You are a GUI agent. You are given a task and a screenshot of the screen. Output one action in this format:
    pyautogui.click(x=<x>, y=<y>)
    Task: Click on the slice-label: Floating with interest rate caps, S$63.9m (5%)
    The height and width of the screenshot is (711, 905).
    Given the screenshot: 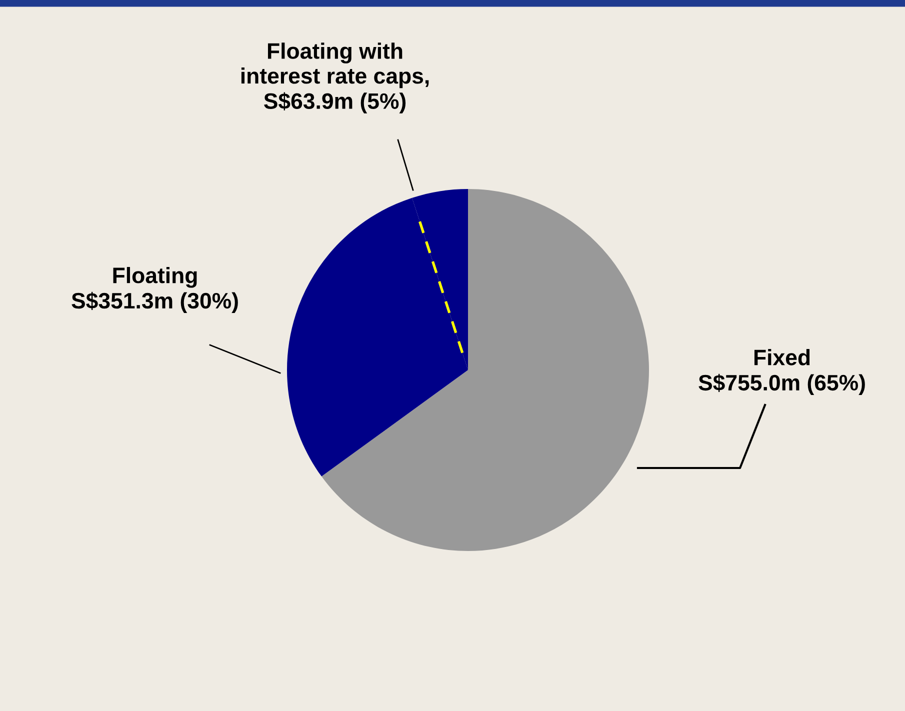 What is the action you would take?
    pyautogui.click(x=335, y=78)
    